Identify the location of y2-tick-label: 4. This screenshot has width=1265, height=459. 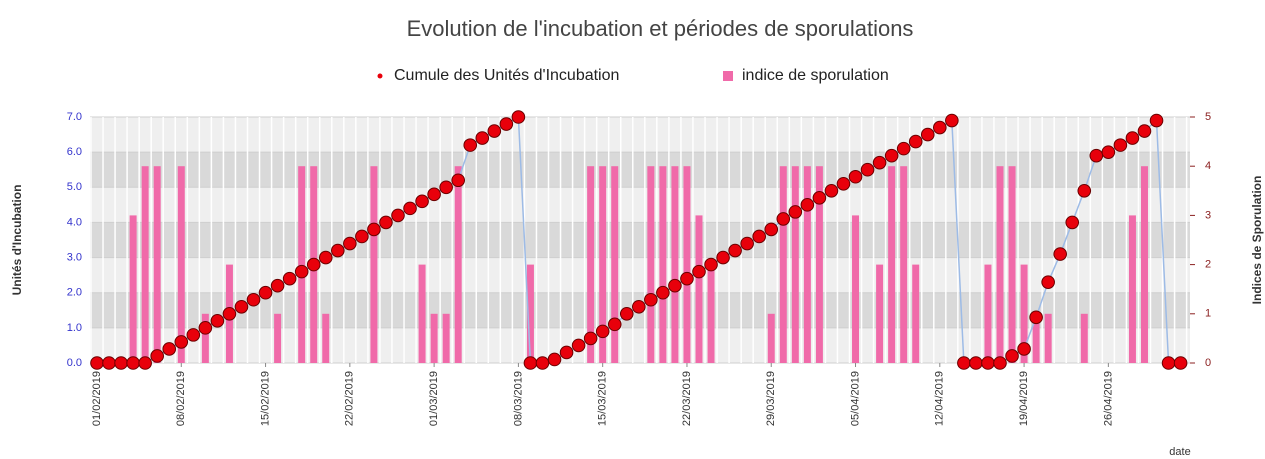
(1208, 166).